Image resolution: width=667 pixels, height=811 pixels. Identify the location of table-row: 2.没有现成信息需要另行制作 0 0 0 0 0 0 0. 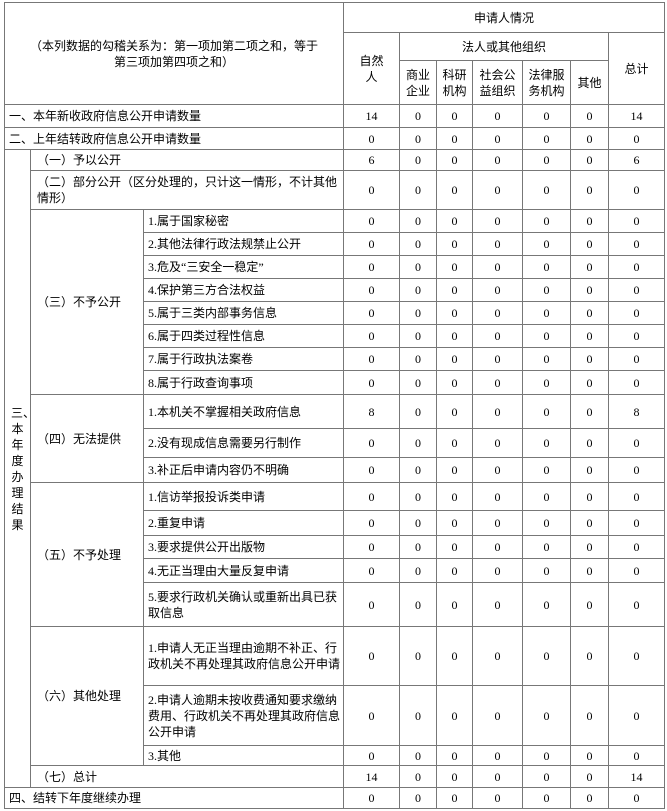
(335, 443).